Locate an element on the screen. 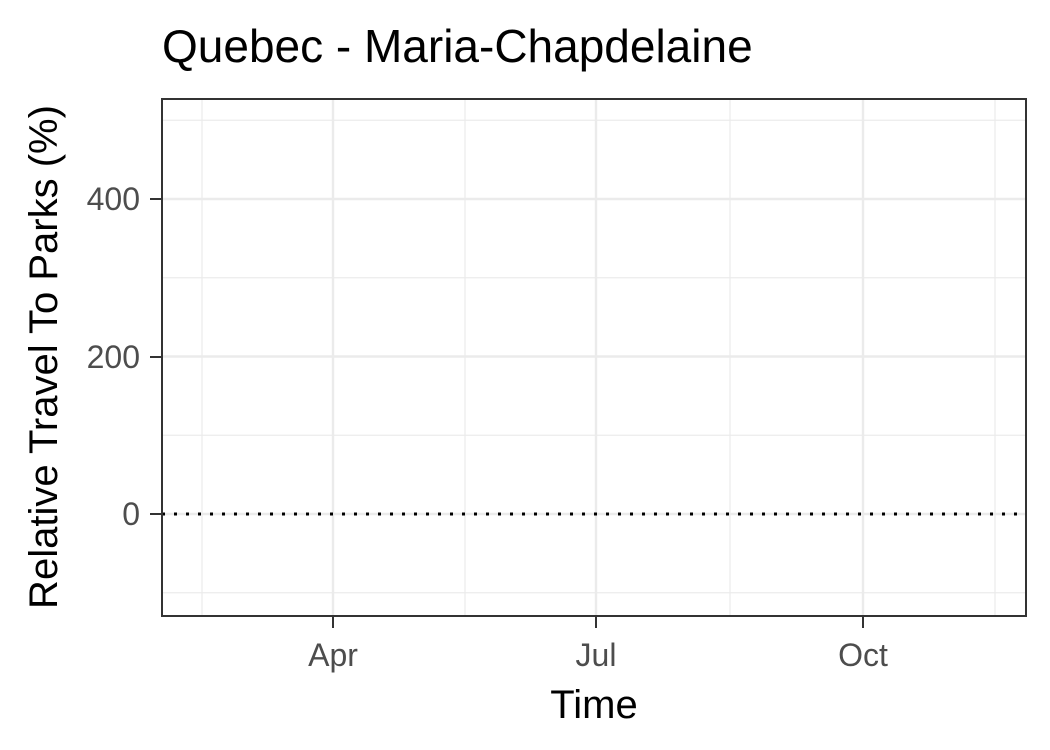  x-tick-label: Apr is located at coordinates (333, 655).